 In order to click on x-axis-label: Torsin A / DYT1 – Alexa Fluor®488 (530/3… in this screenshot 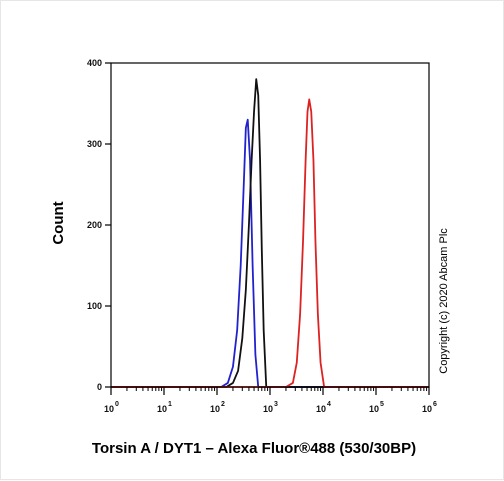, I will do `click(254, 448)`.